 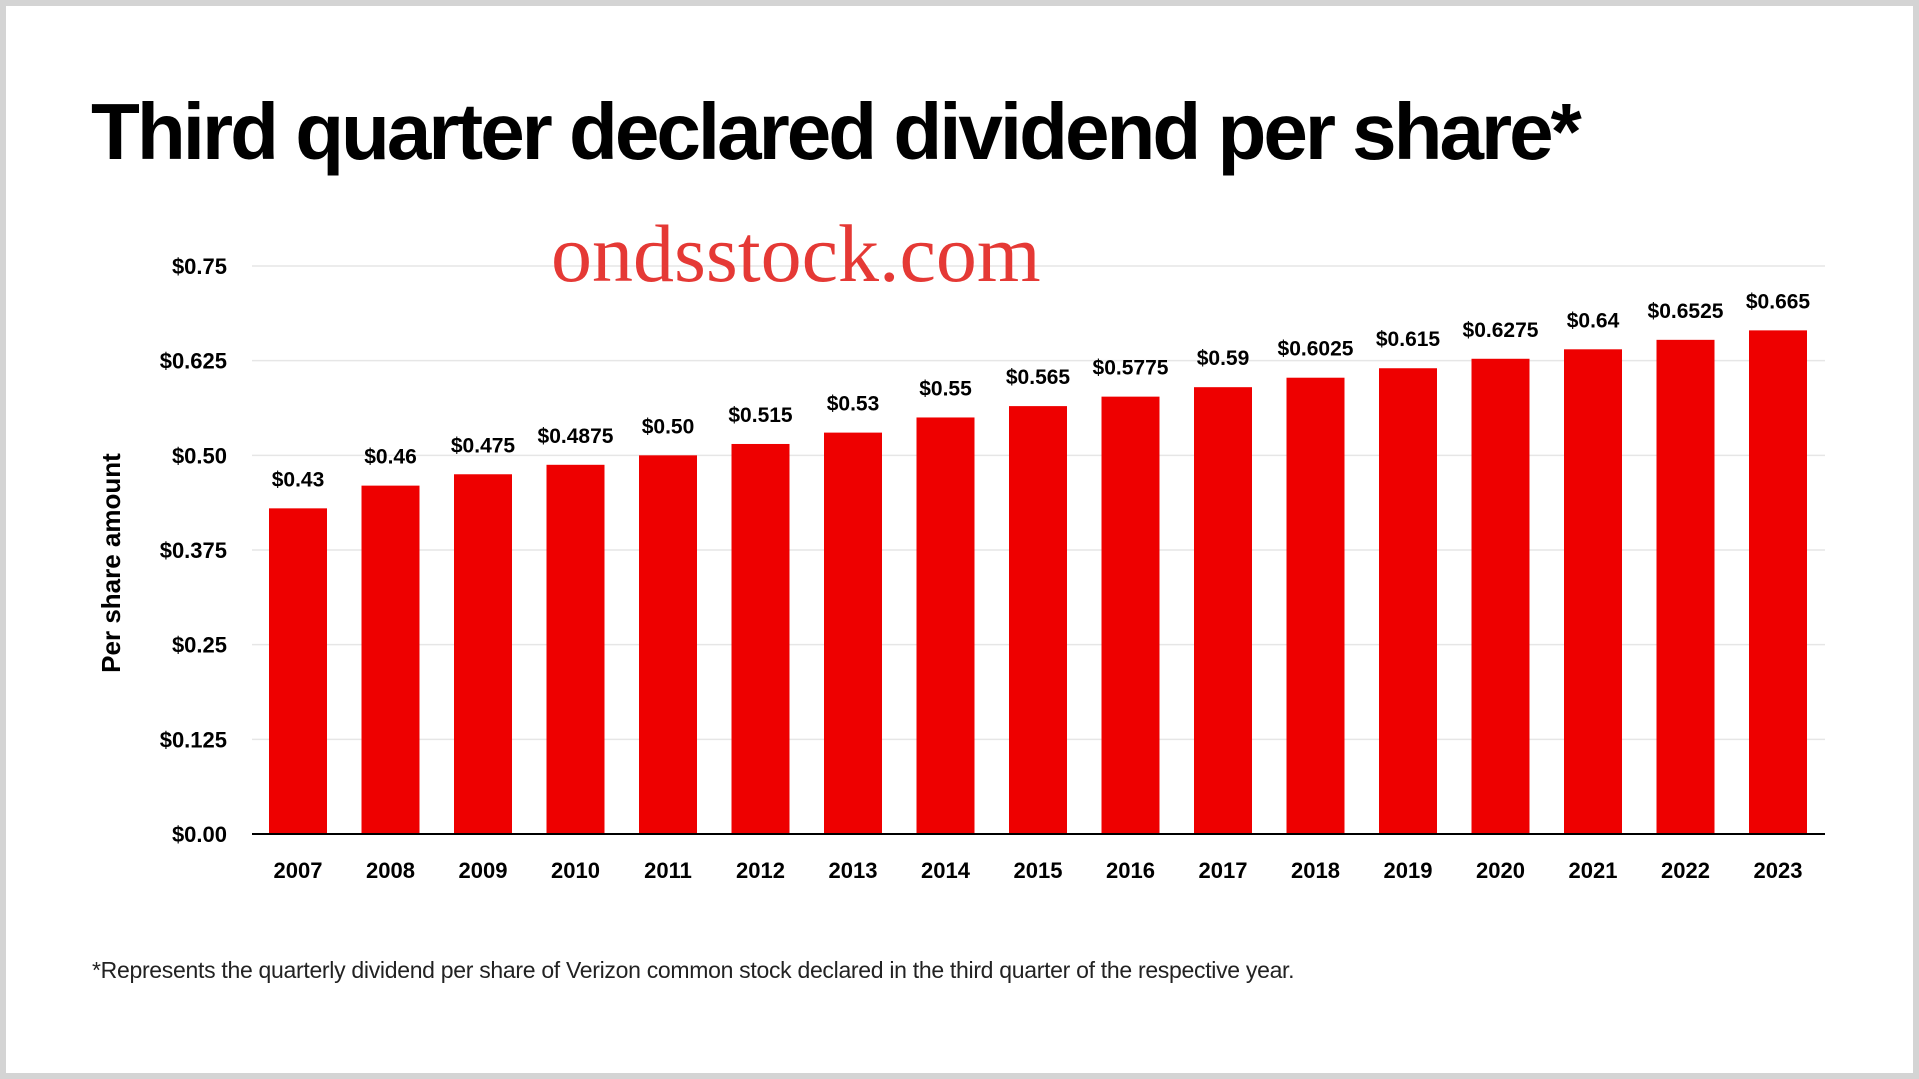 I want to click on bar-2007, so click(x=298, y=671).